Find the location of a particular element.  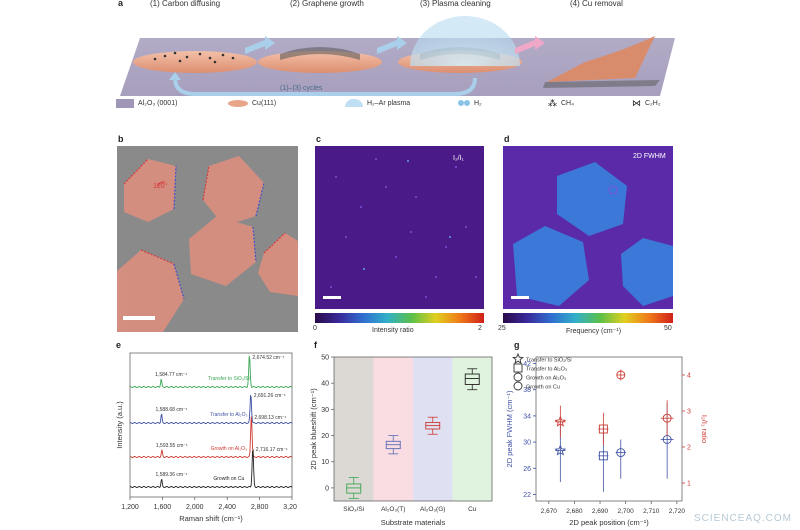

step-3-label: (3) Plasma cleaning is located at coordinates (455, 4).